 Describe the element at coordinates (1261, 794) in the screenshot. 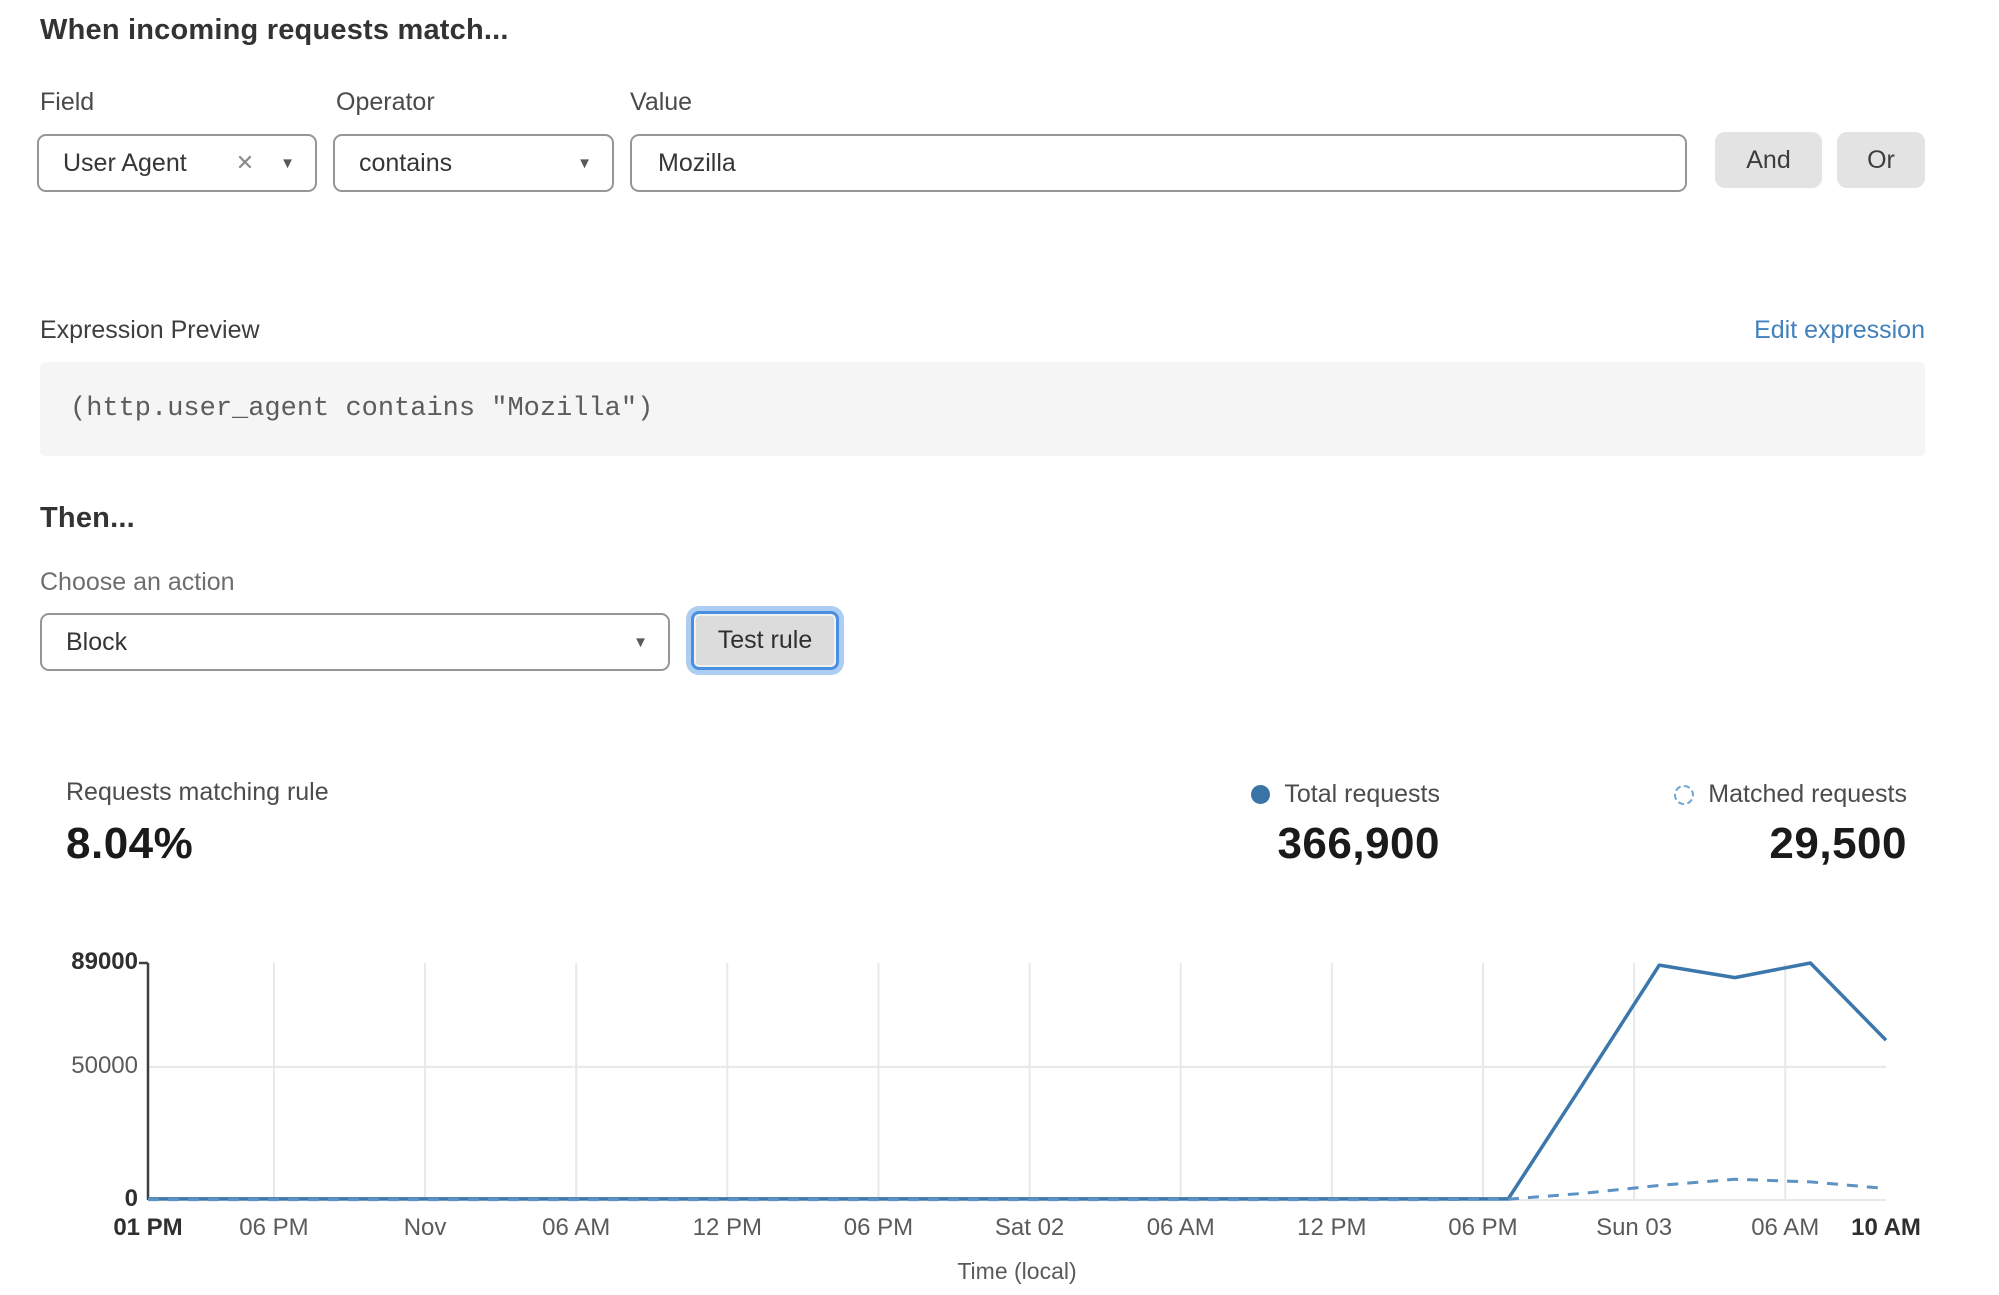

I see `total-requests-dot-icon` at that location.